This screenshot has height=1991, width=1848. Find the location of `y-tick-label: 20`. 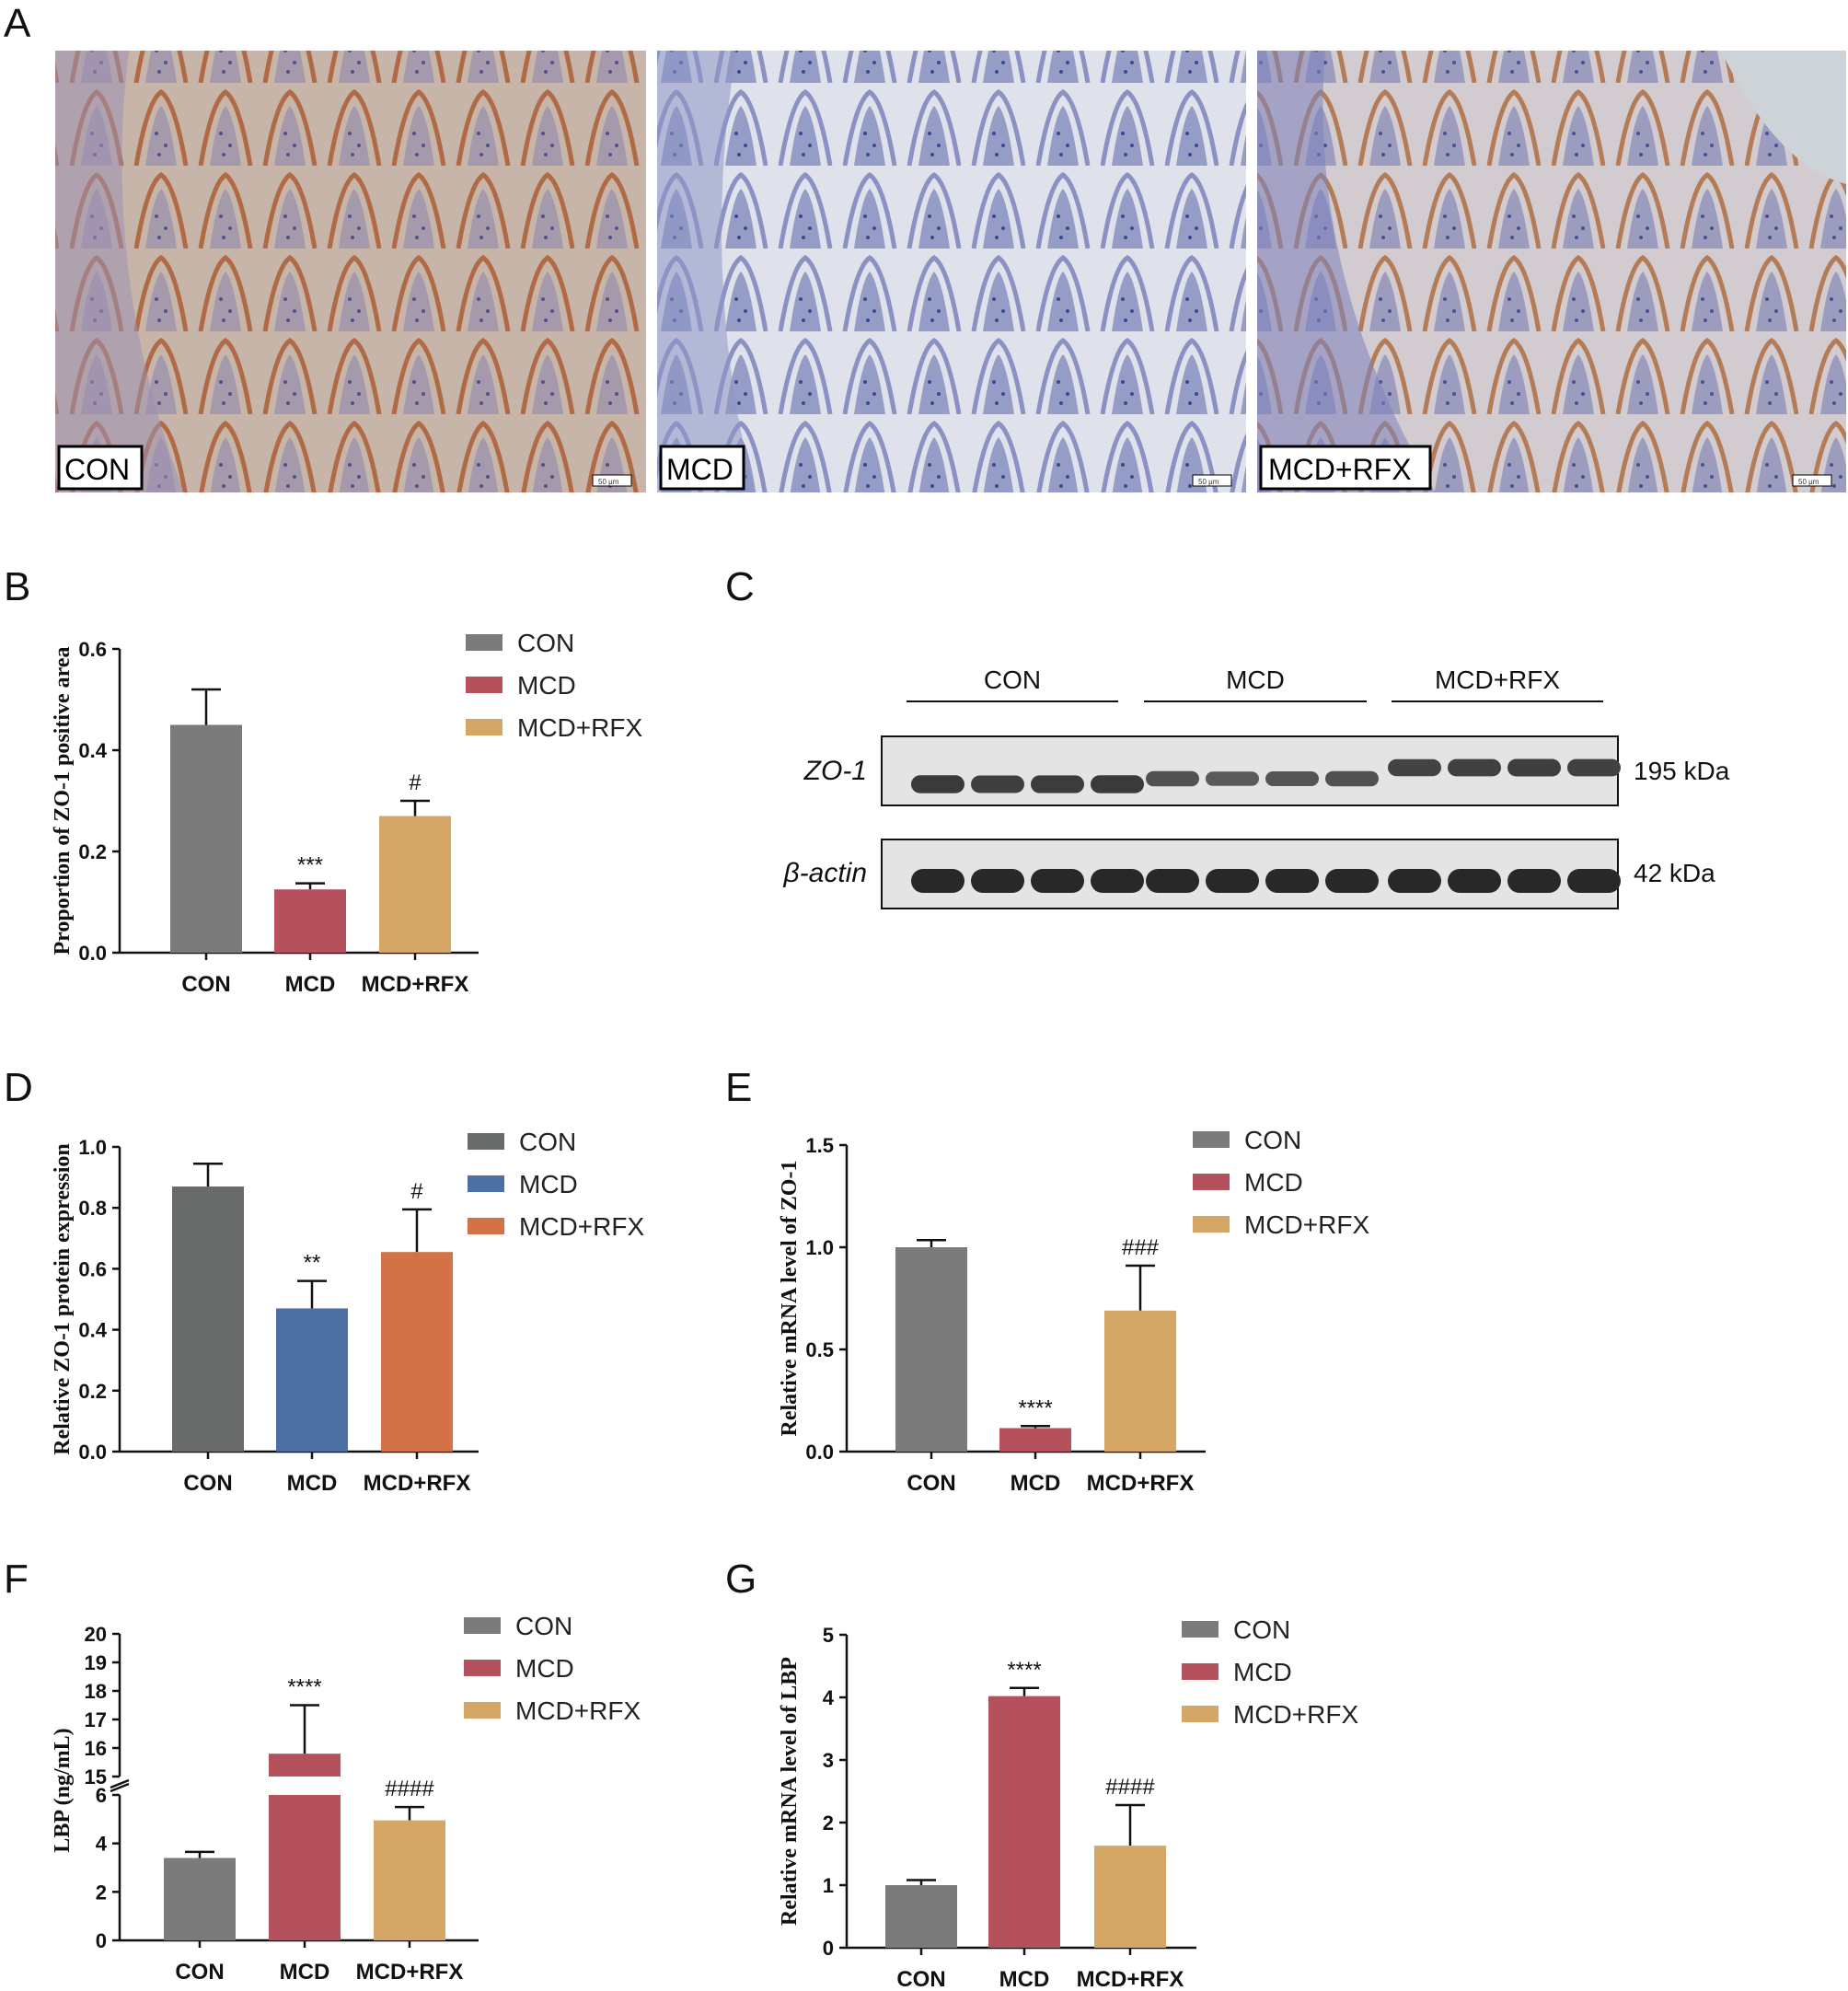

y-tick-label: 20 is located at coordinates (96, 1635).